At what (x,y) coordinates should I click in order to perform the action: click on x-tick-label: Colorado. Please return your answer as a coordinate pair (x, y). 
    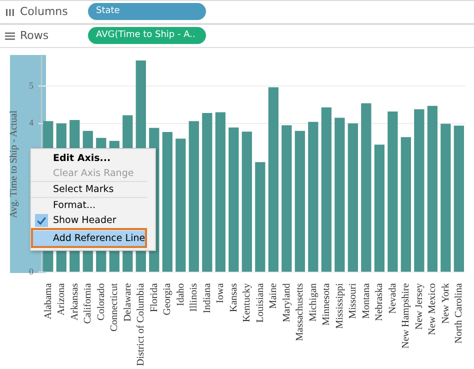
    Looking at the image, I should click on (101, 301).